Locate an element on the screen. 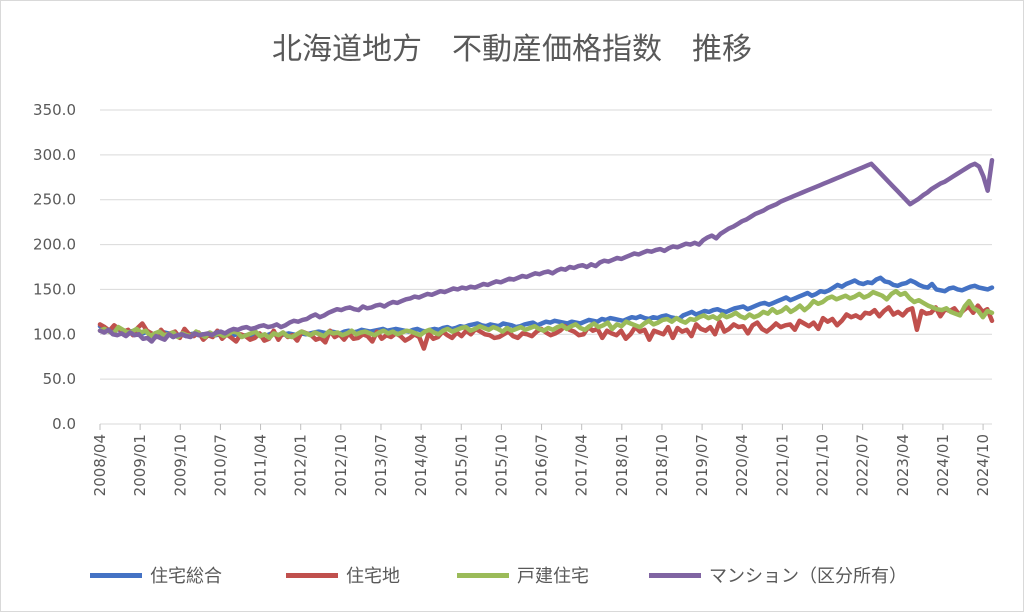 Image resolution: width=1024 pixels, height=612 pixels. x-tick-label: 2009/01 is located at coordinates (140, 465).